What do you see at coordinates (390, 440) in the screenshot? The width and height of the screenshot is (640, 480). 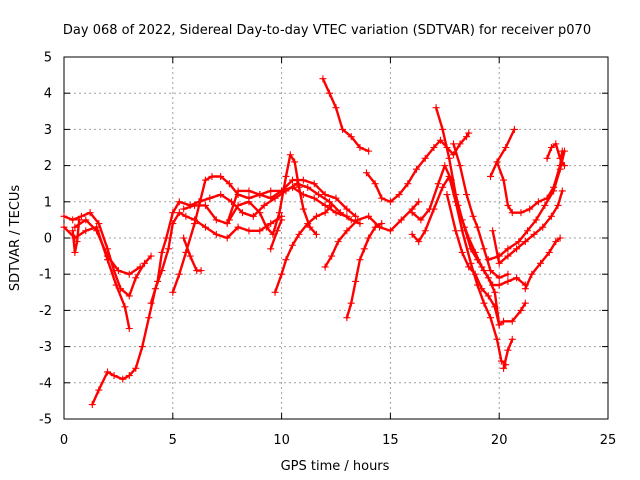 I see `x-tick-label: 15` at bounding box center [390, 440].